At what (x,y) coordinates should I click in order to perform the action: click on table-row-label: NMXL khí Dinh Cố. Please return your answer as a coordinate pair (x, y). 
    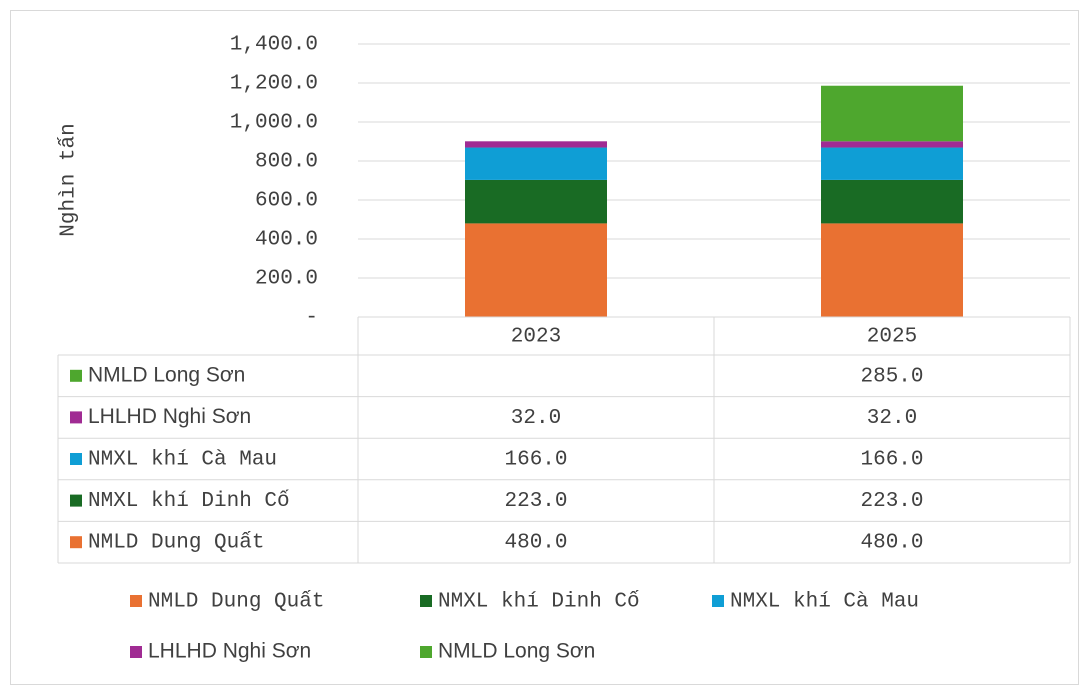
    Looking at the image, I should click on (189, 501).